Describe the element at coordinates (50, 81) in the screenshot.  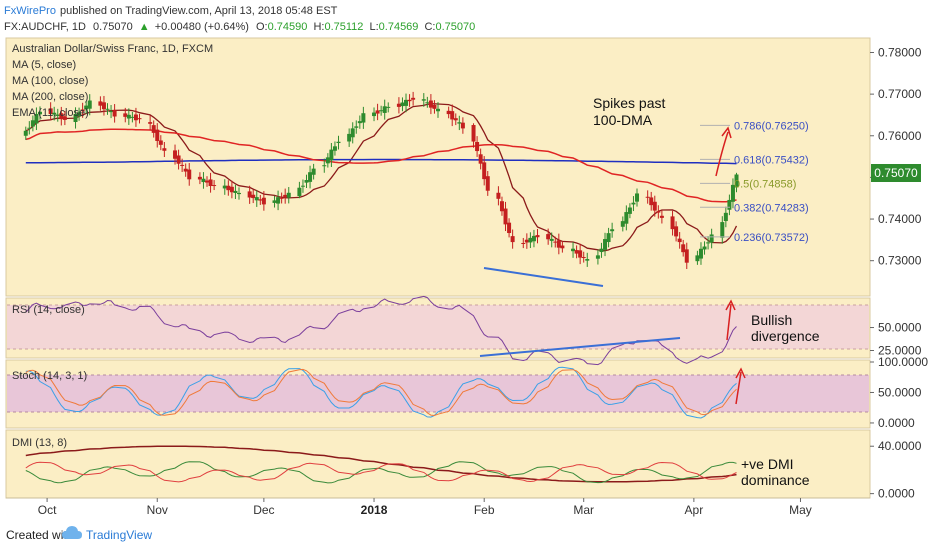
I see `indicator-ma100: MA (100, close)` at that location.